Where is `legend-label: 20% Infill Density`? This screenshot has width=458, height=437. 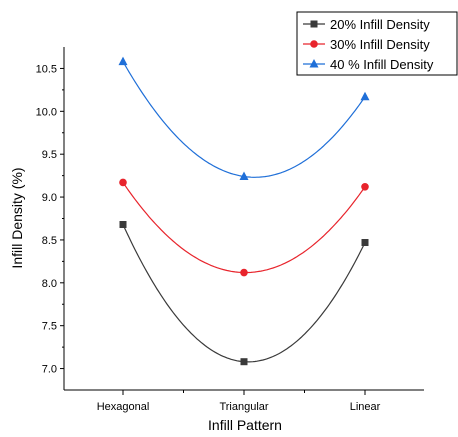
legend-label: 20% Infill Density is located at coordinates (380, 24).